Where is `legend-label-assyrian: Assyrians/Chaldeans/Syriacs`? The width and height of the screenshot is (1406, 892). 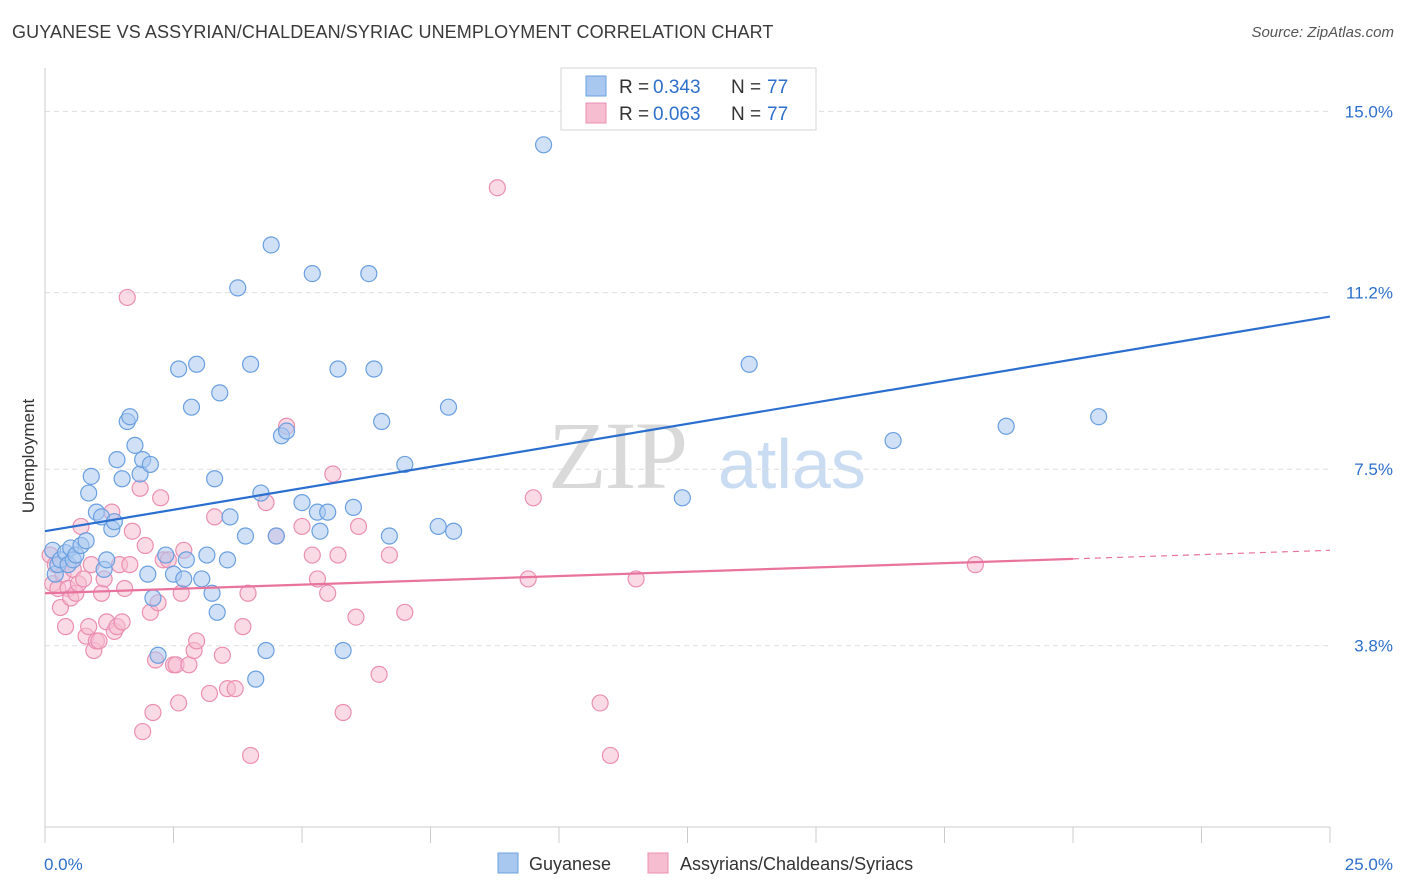
legend-label-assyrian: Assyrians/Chaldeans/Syriacs is located at coordinates (796, 864).